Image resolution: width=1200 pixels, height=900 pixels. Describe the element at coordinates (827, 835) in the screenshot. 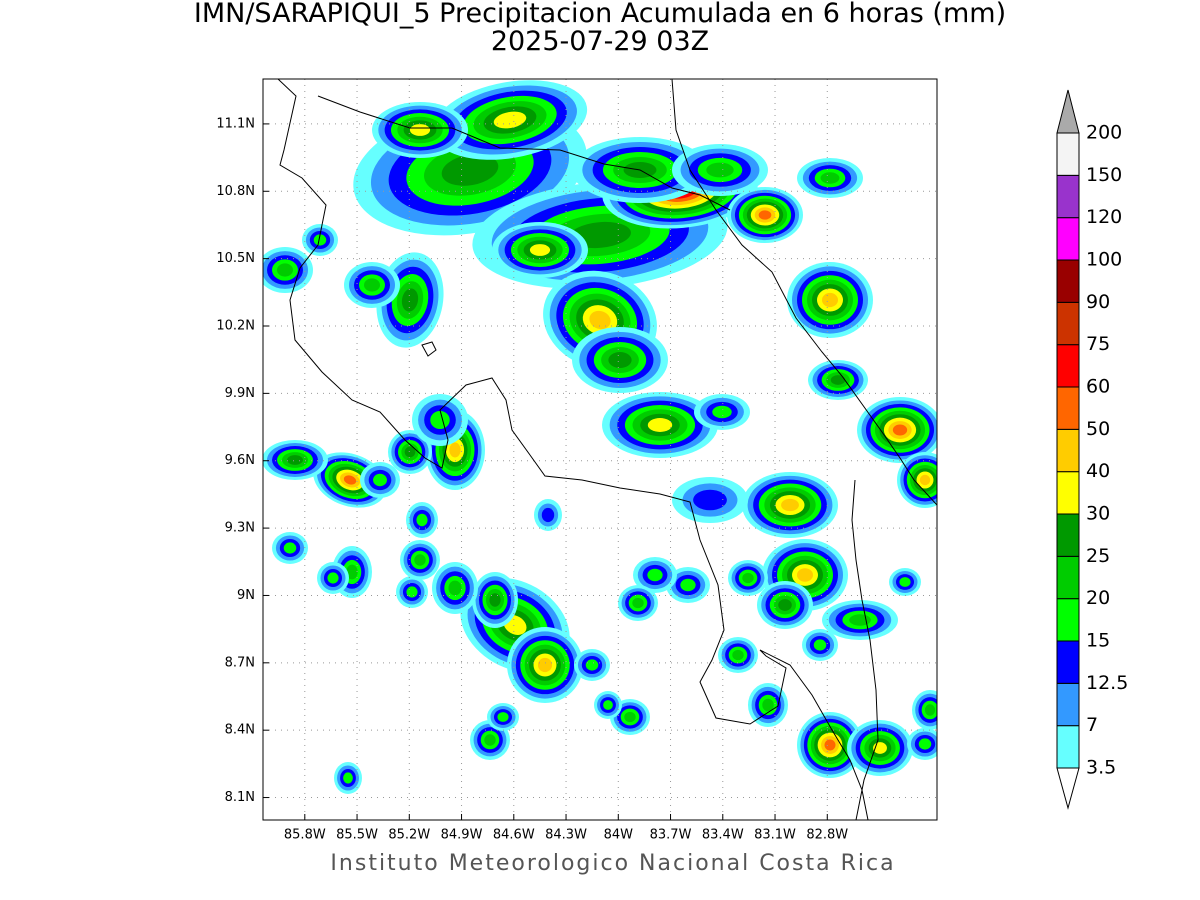

I see `x-tick-label: 82.8W` at that location.